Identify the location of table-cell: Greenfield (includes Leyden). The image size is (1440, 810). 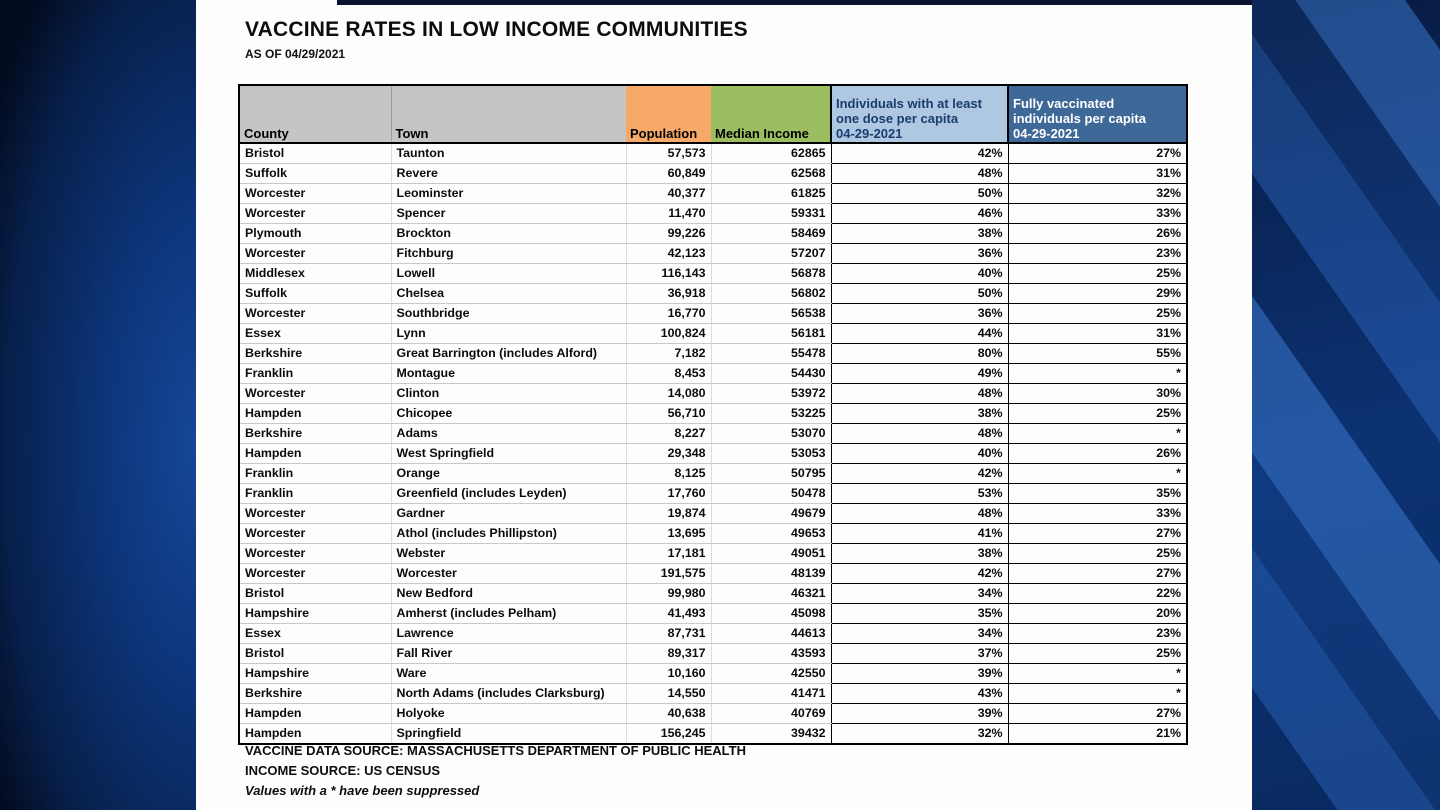
(509, 493).